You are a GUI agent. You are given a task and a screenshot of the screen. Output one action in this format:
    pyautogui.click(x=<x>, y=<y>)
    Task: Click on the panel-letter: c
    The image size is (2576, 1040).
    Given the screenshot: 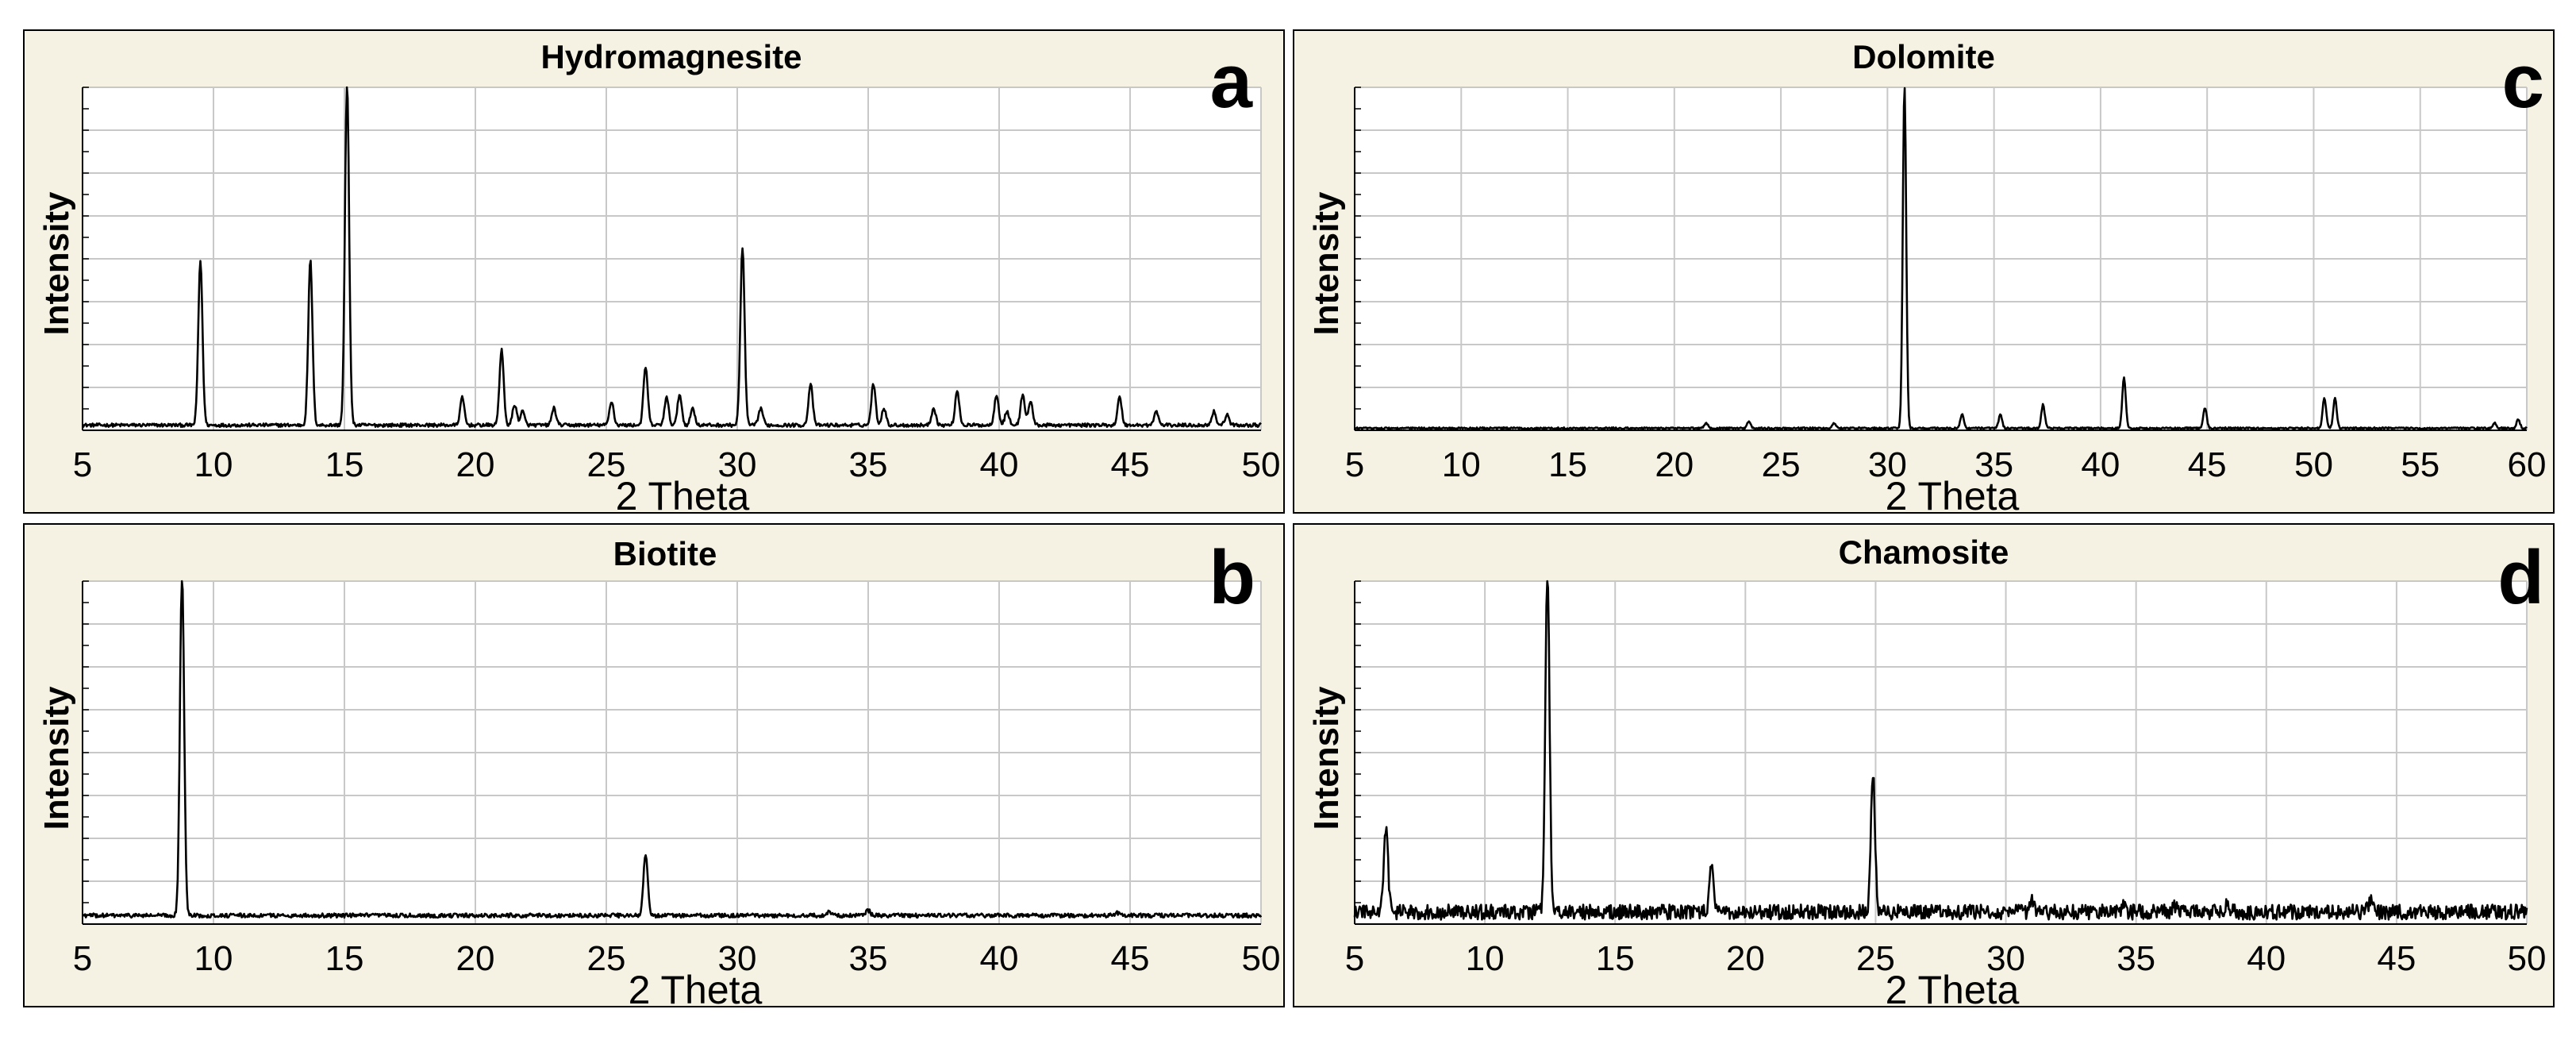 What is the action you would take?
    pyautogui.click(x=2523, y=81)
    